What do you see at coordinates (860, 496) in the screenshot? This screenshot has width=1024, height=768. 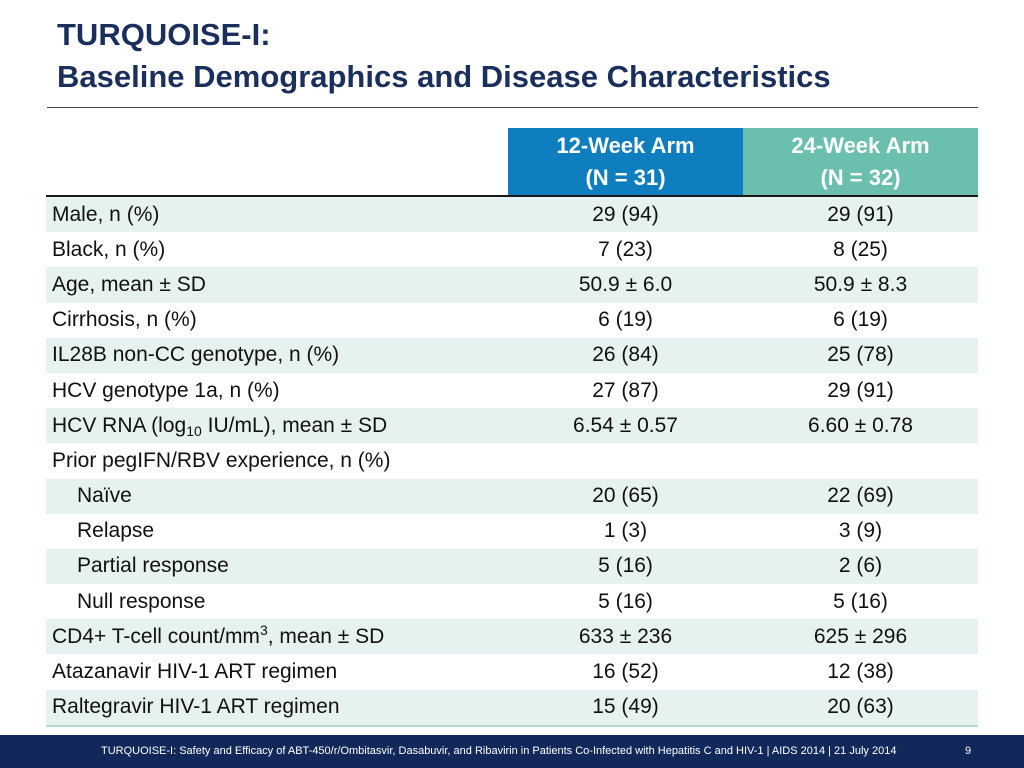 I see `value-24-week: 22 (69)` at bounding box center [860, 496].